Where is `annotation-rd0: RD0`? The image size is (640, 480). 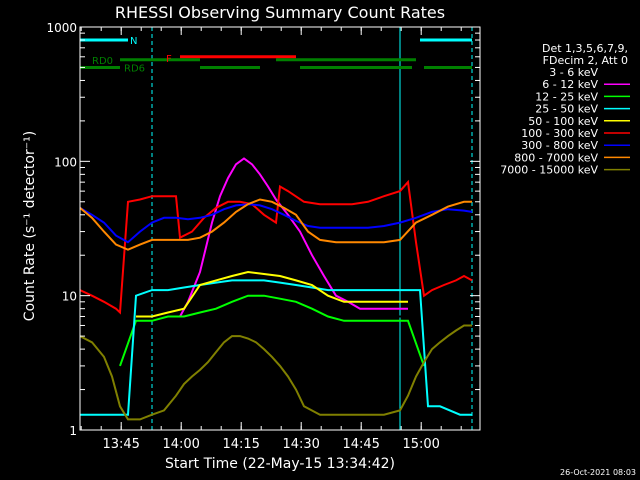 annotation-rd0: RD0 is located at coordinates (102, 61).